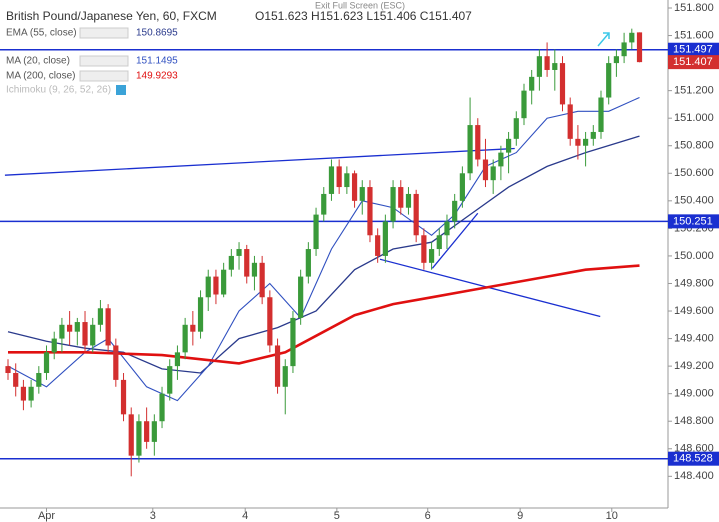 The height and width of the screenshot is (522, 719). What do you see at coordinates (157, 76) in the screenshot?
I see `legend-value: 149.9293` at bounding box center [157, 76].